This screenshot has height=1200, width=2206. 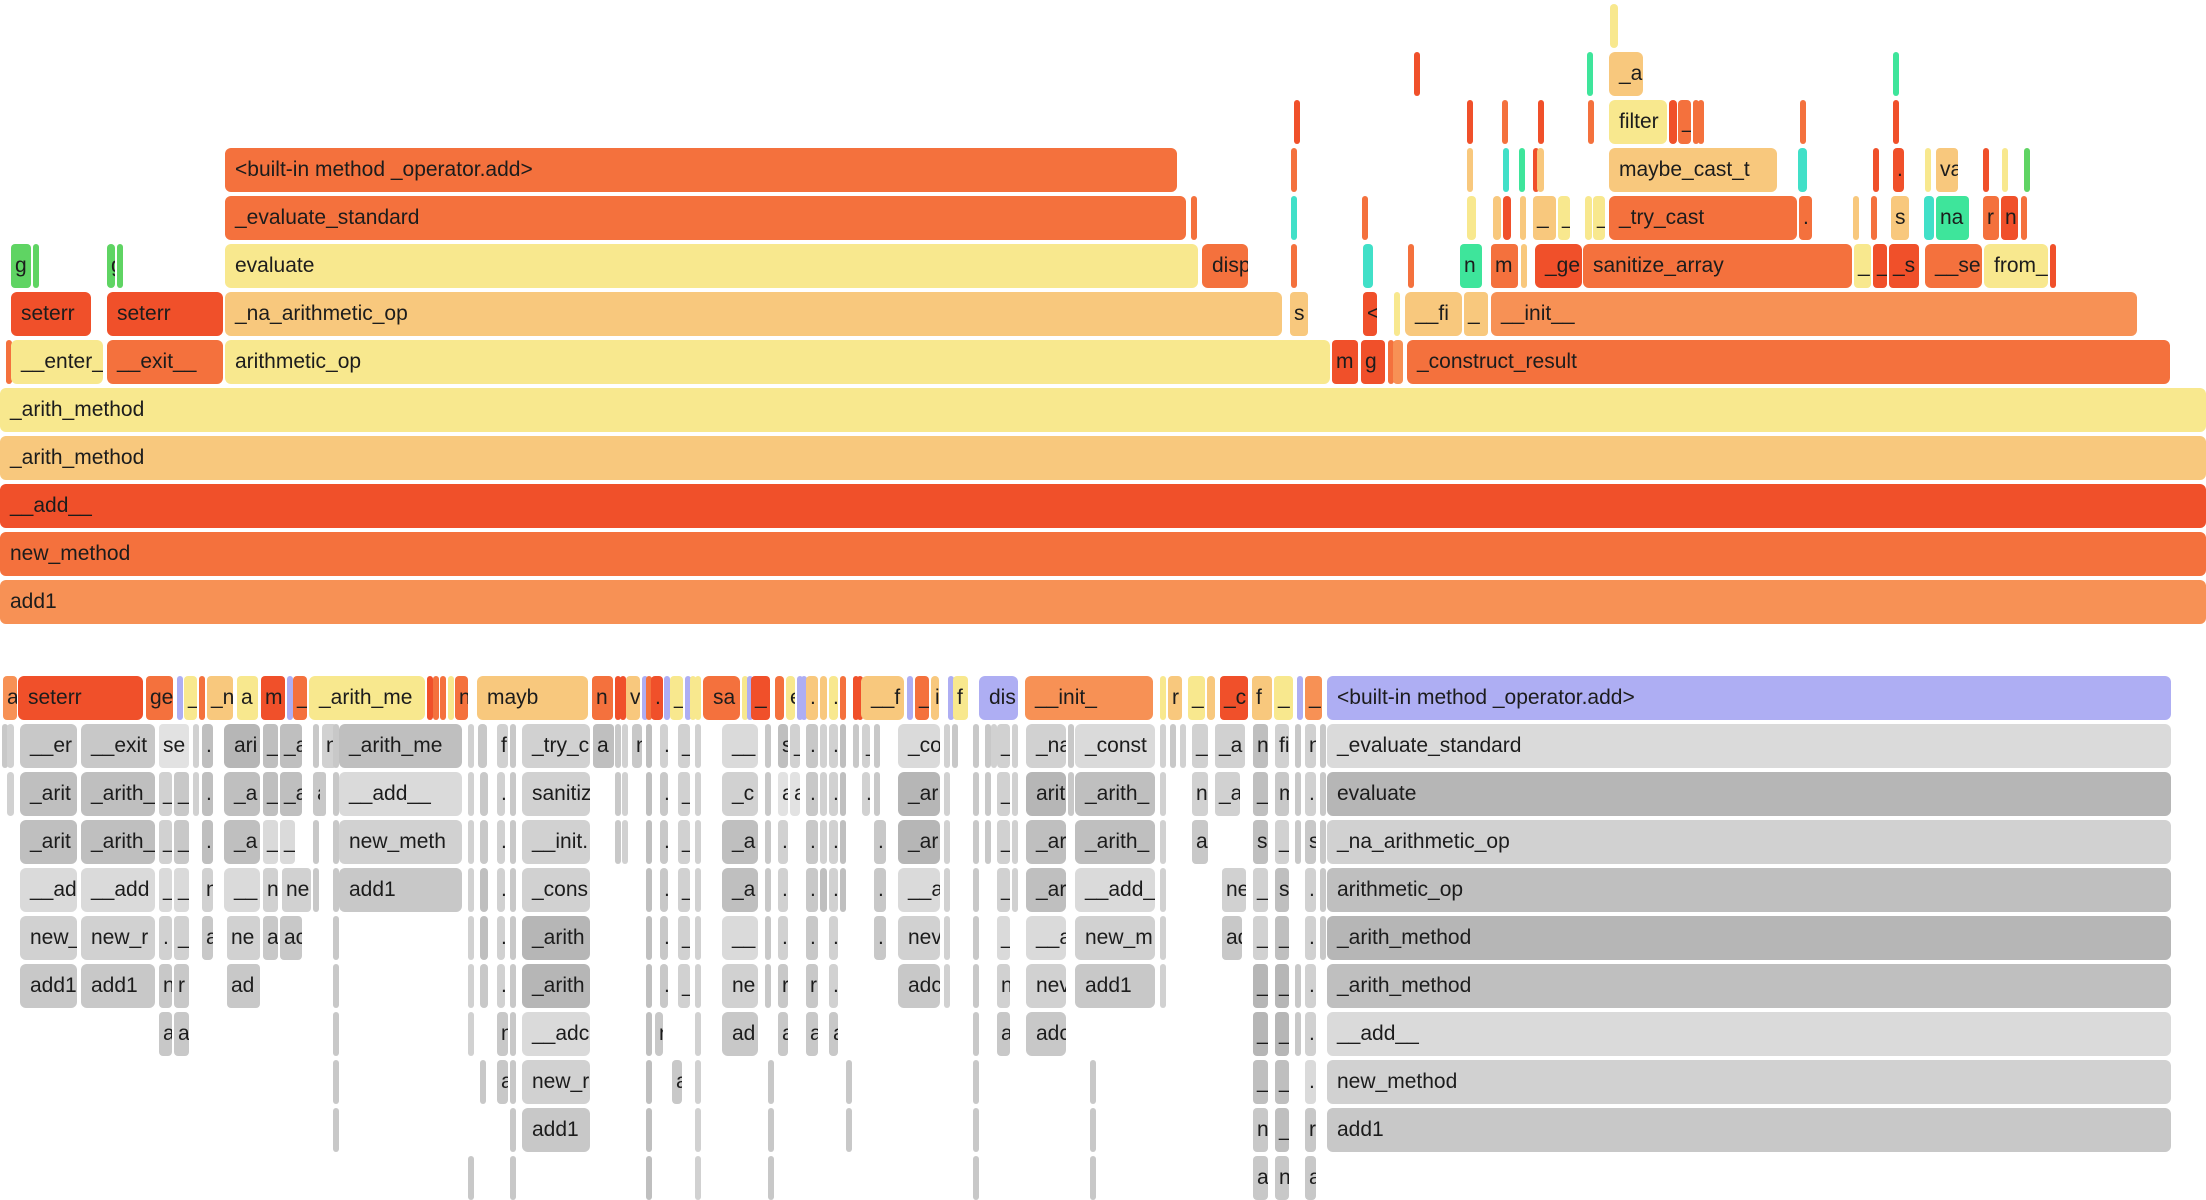 I want to click on flame-frame: v, so click(x=633, y=698).